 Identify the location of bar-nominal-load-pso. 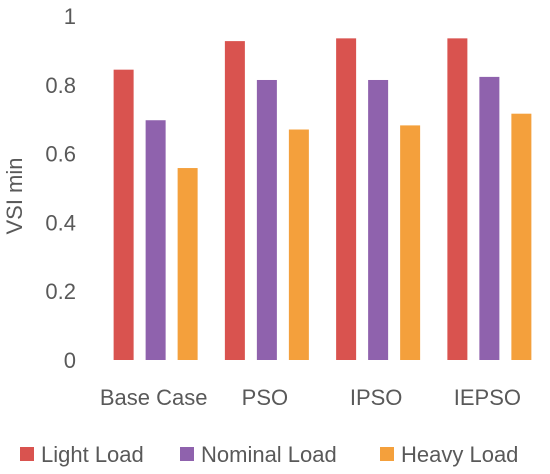
(266, 219).